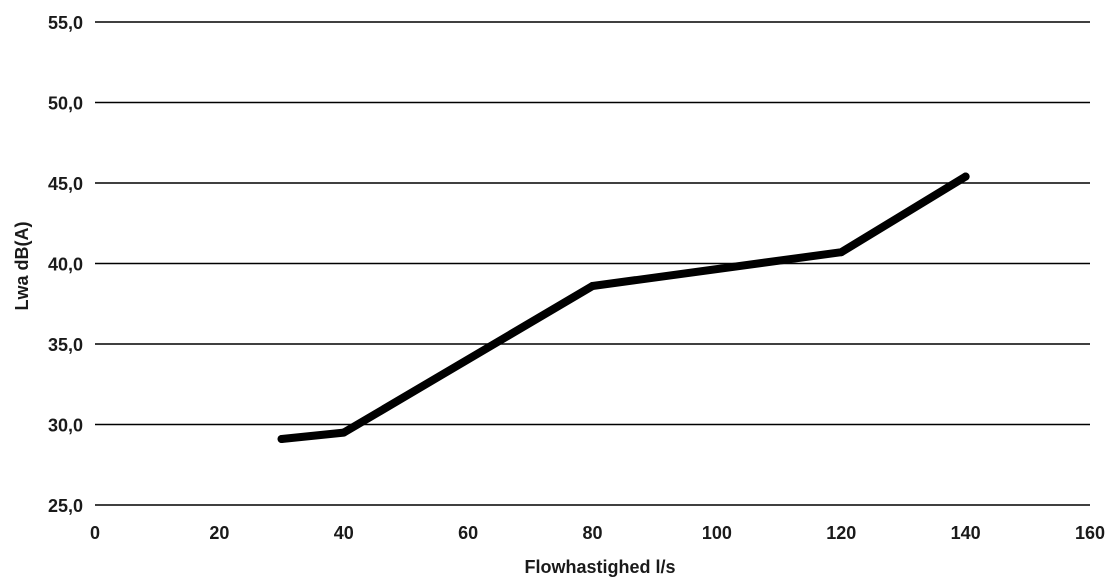  Describe the element at coordinates (599, 567) in the screenshot. I see `x-axis-title: Flowhastighed l/s` at that location.